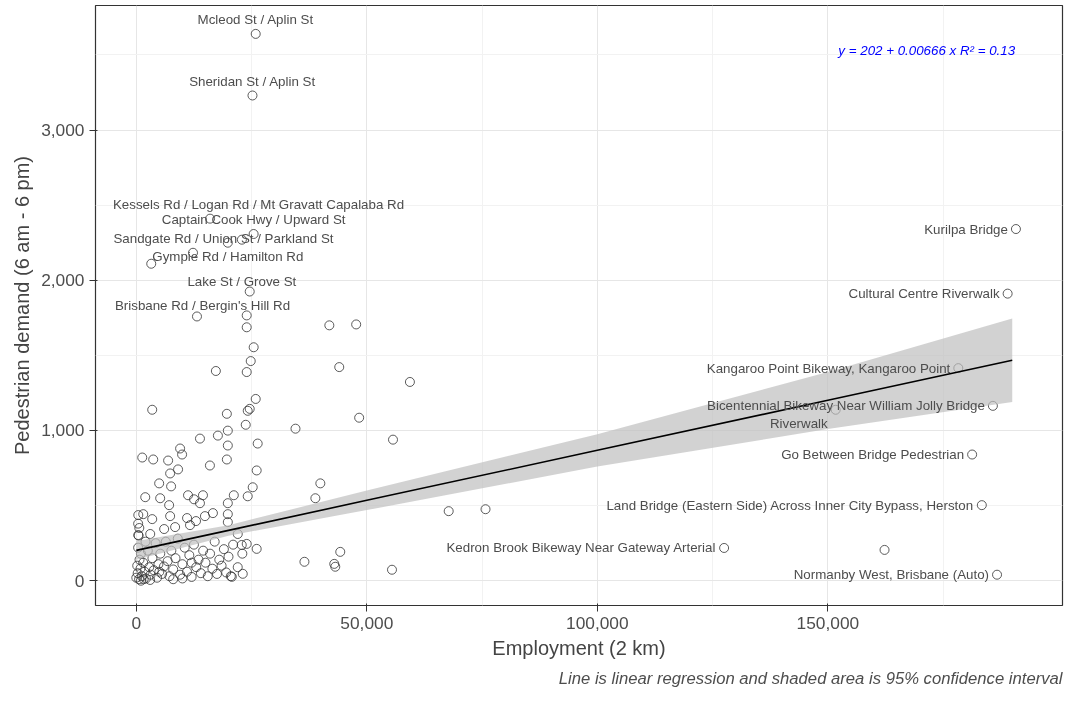  I want to click on x-tick-label: 100,000, so click(597, 622).